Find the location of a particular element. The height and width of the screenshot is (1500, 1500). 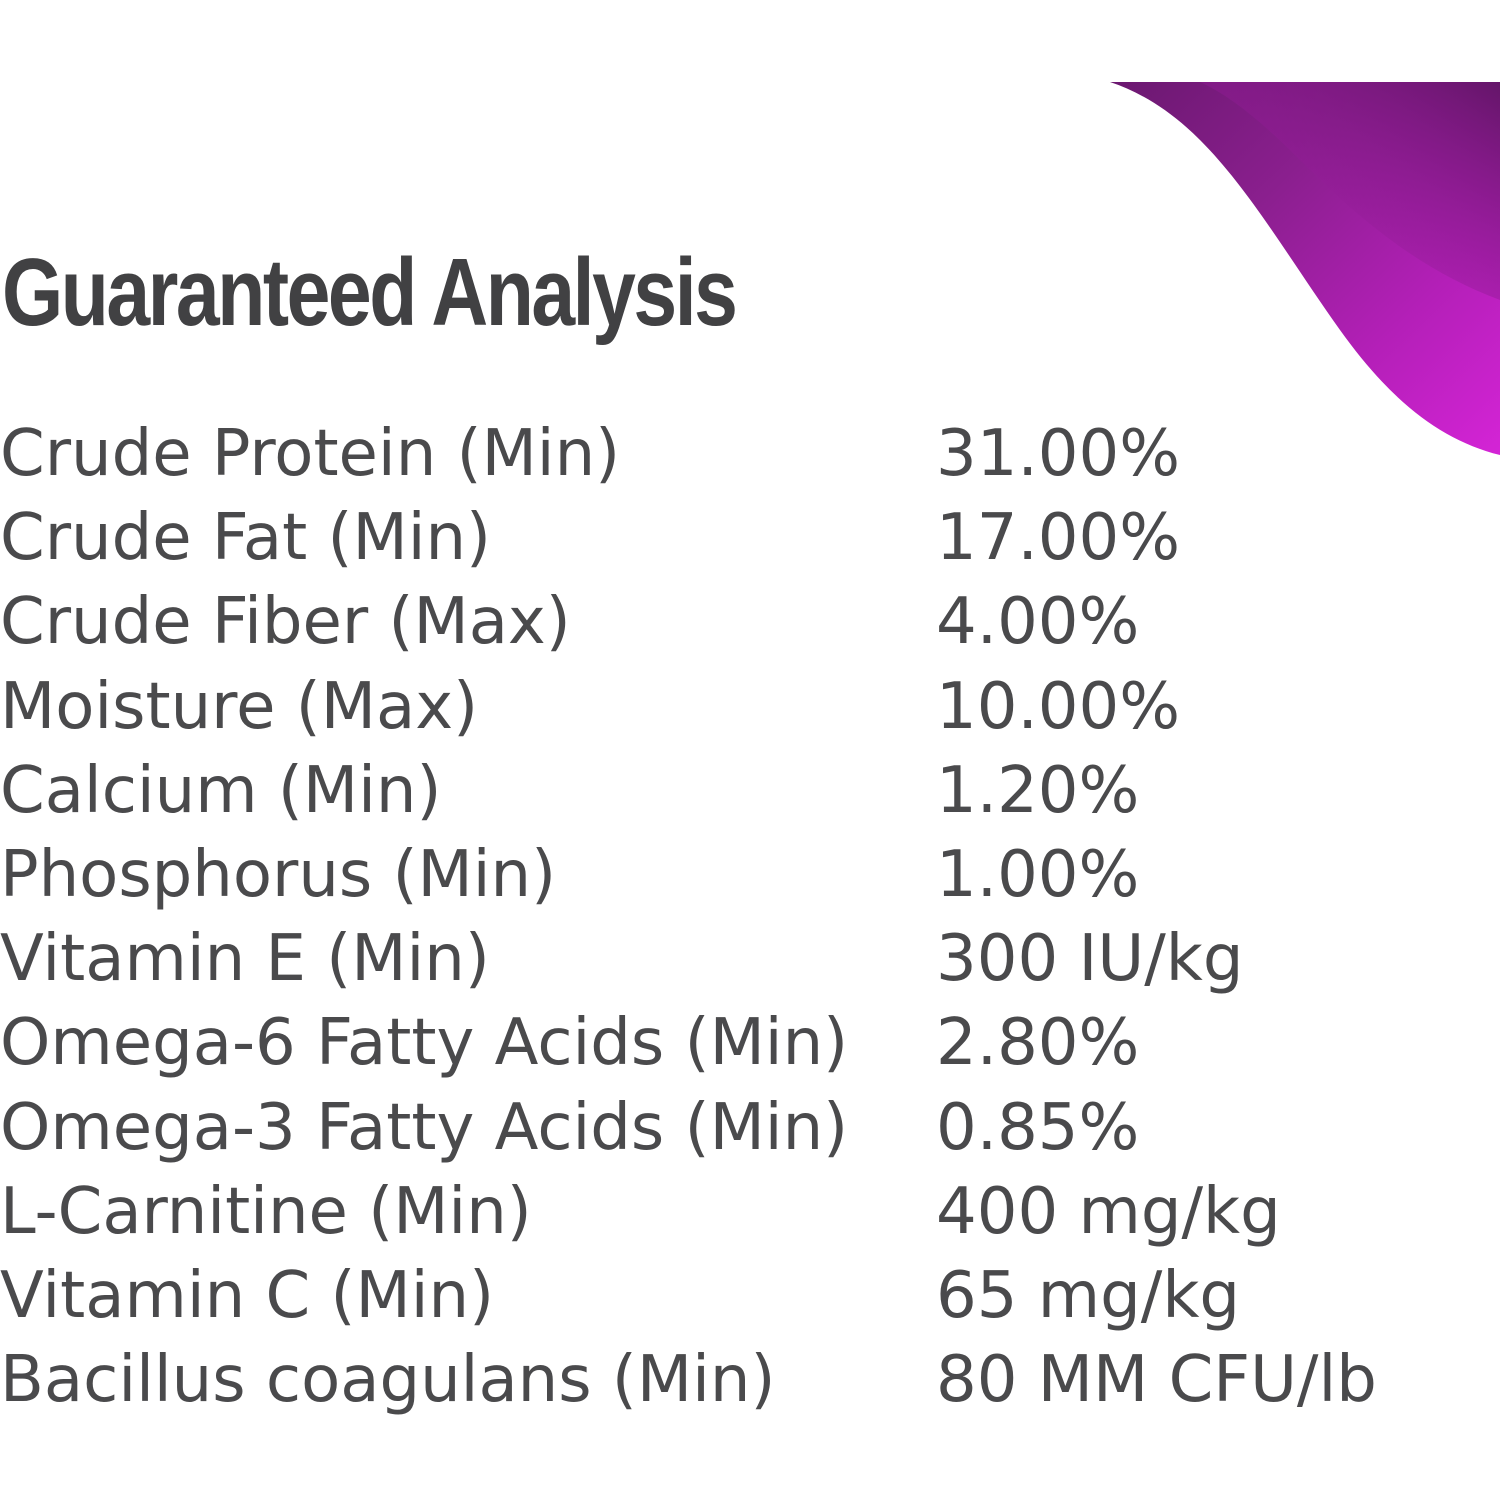

nutrient-label: Omega-3 Fatty Acids (Min) is located at coordinates (424, 1127).